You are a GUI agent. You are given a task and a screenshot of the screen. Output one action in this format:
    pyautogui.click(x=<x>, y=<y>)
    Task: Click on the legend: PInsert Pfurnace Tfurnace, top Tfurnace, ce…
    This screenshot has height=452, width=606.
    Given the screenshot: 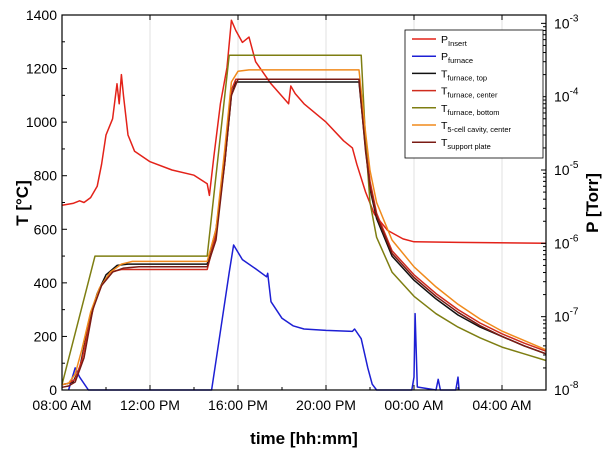 What is the action you would take?
    pyautogui.click(x=474, y=94)
    